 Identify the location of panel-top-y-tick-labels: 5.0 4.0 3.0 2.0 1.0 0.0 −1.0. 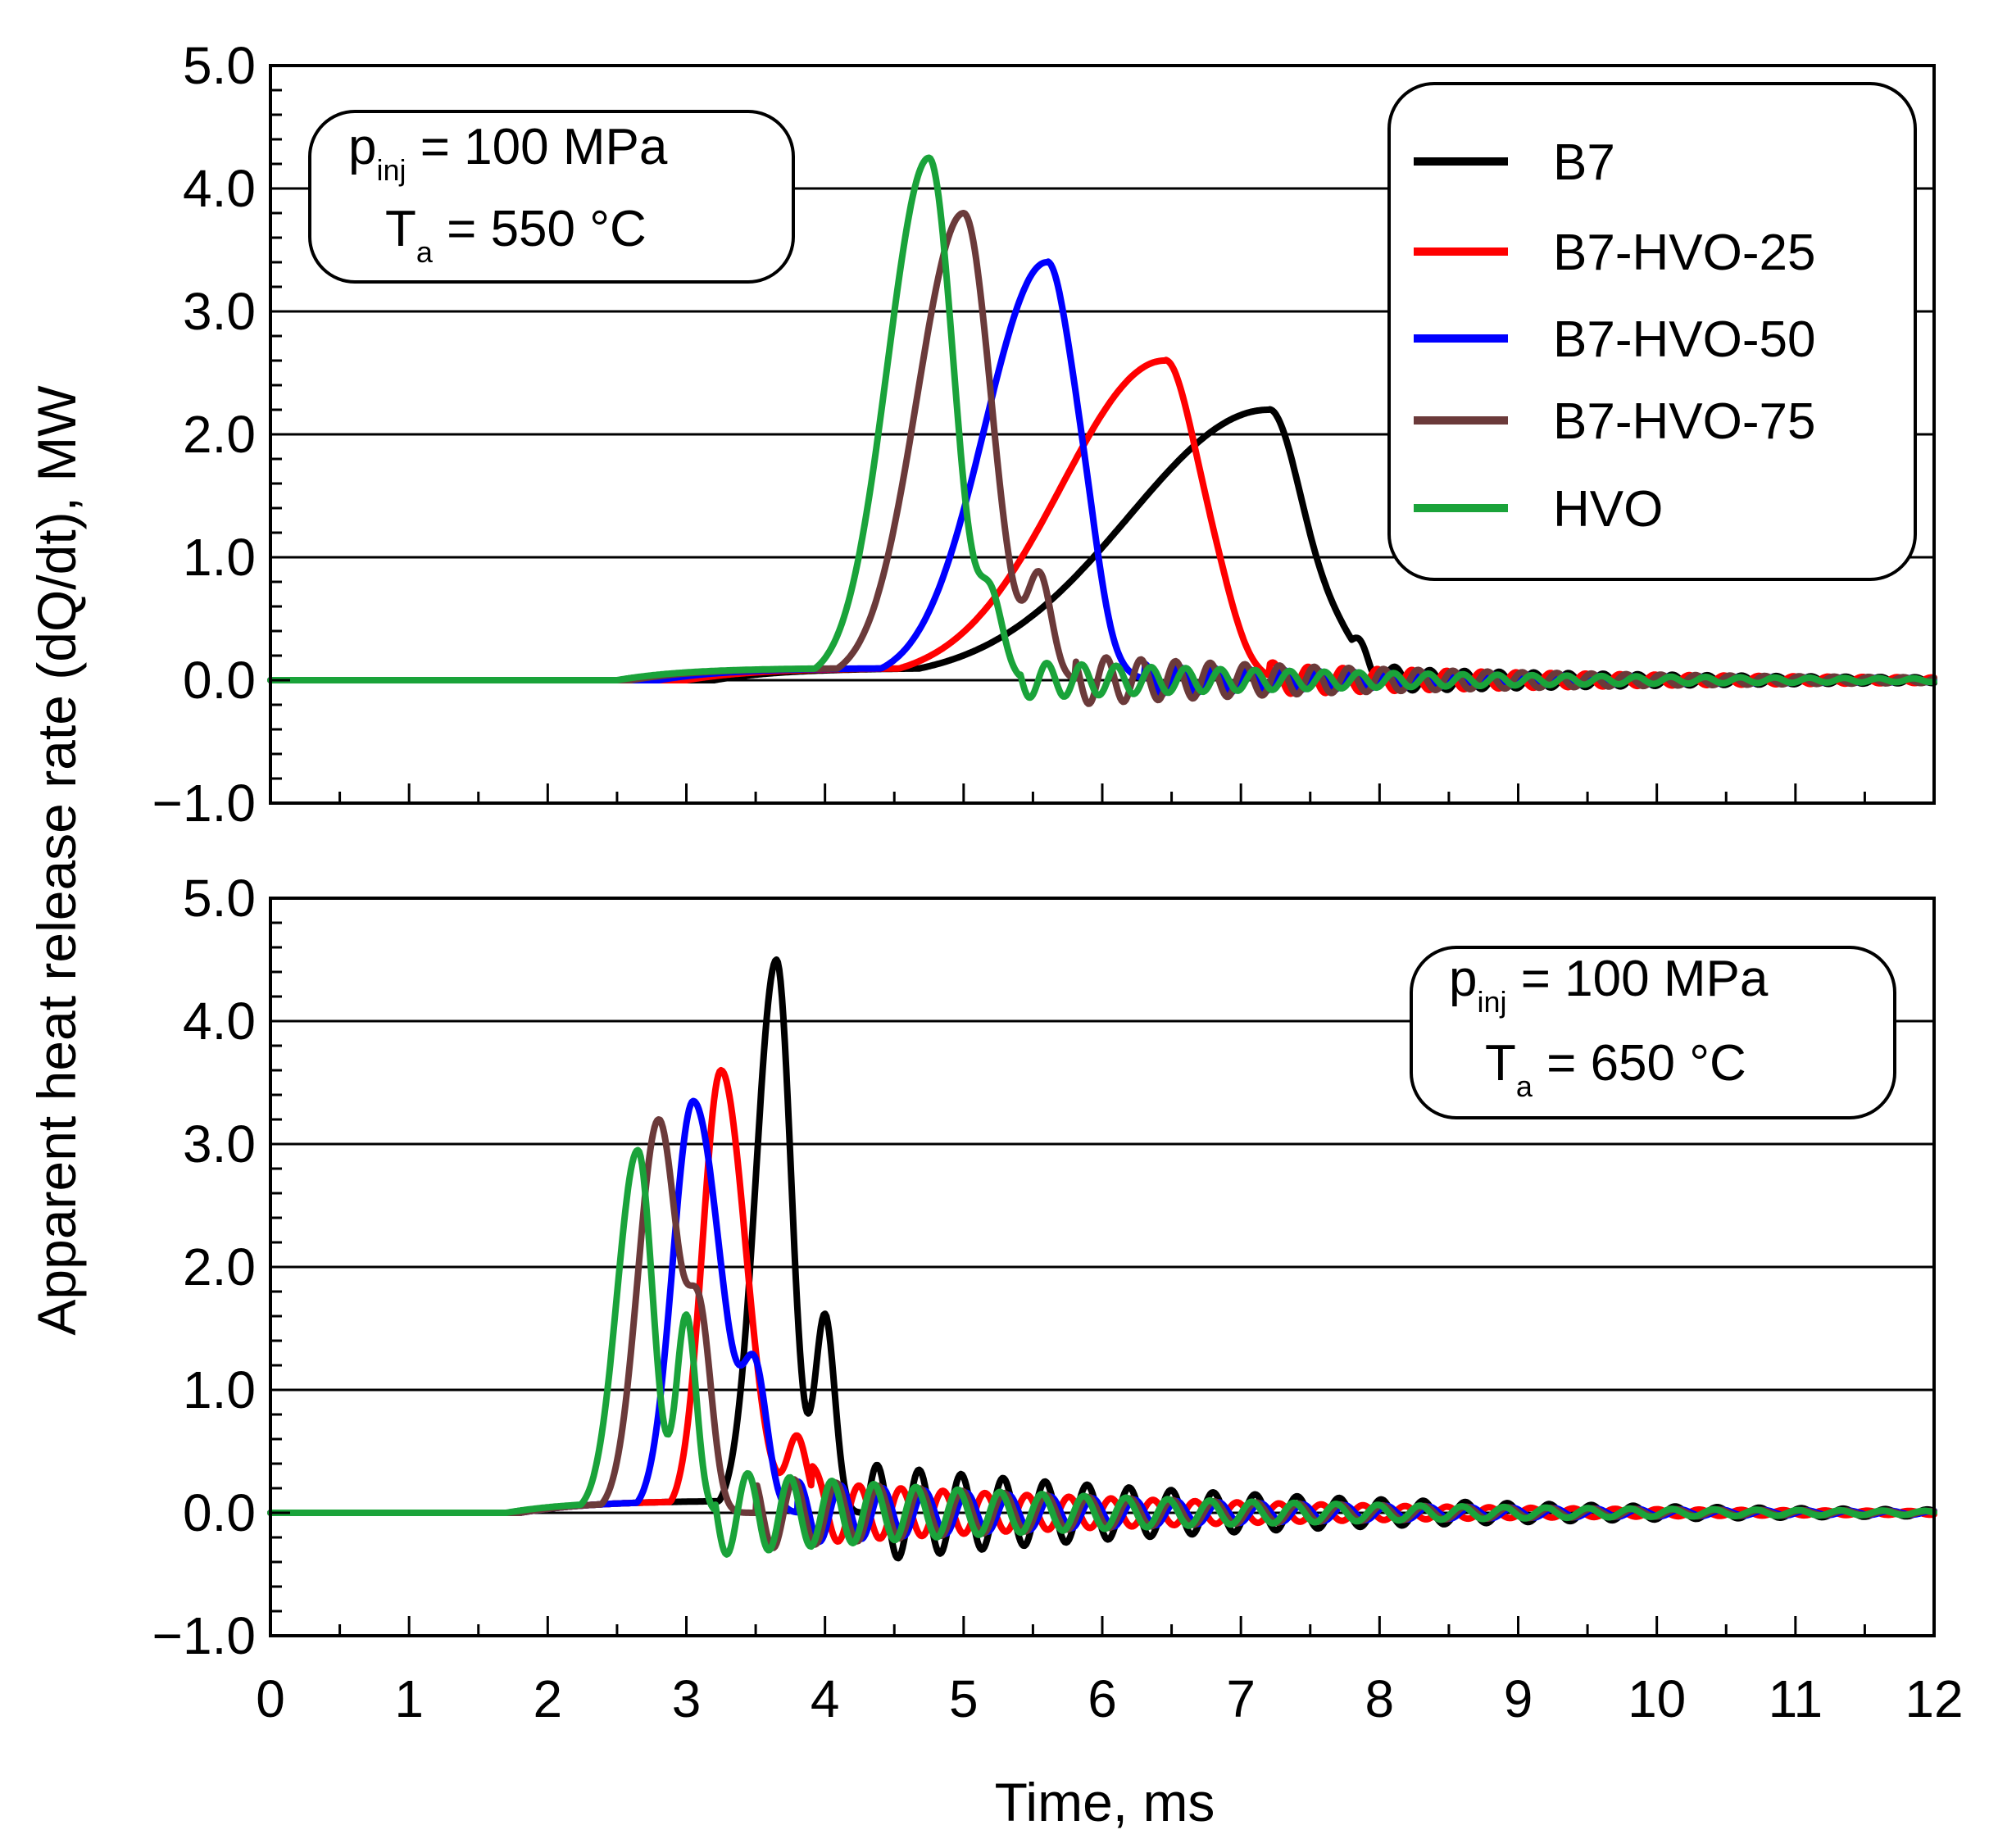
(204, 434).